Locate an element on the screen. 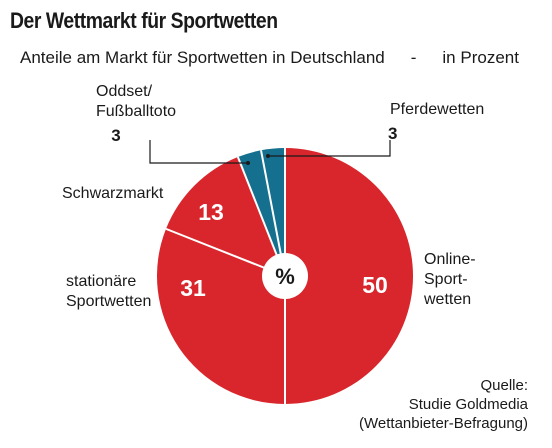 This screenshot has height=448, width=552. label-stationaer: stationäre Sportwetten is located at coordinates (108, 292).